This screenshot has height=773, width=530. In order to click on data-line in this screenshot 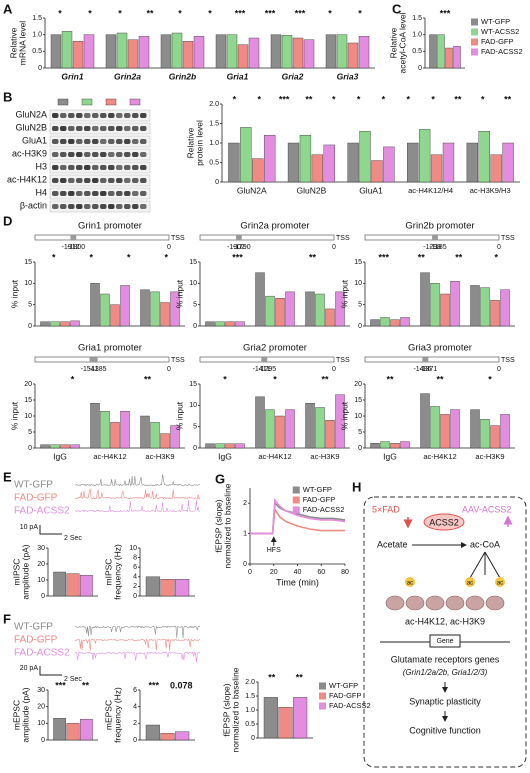, I will do `click(298, 516)`.